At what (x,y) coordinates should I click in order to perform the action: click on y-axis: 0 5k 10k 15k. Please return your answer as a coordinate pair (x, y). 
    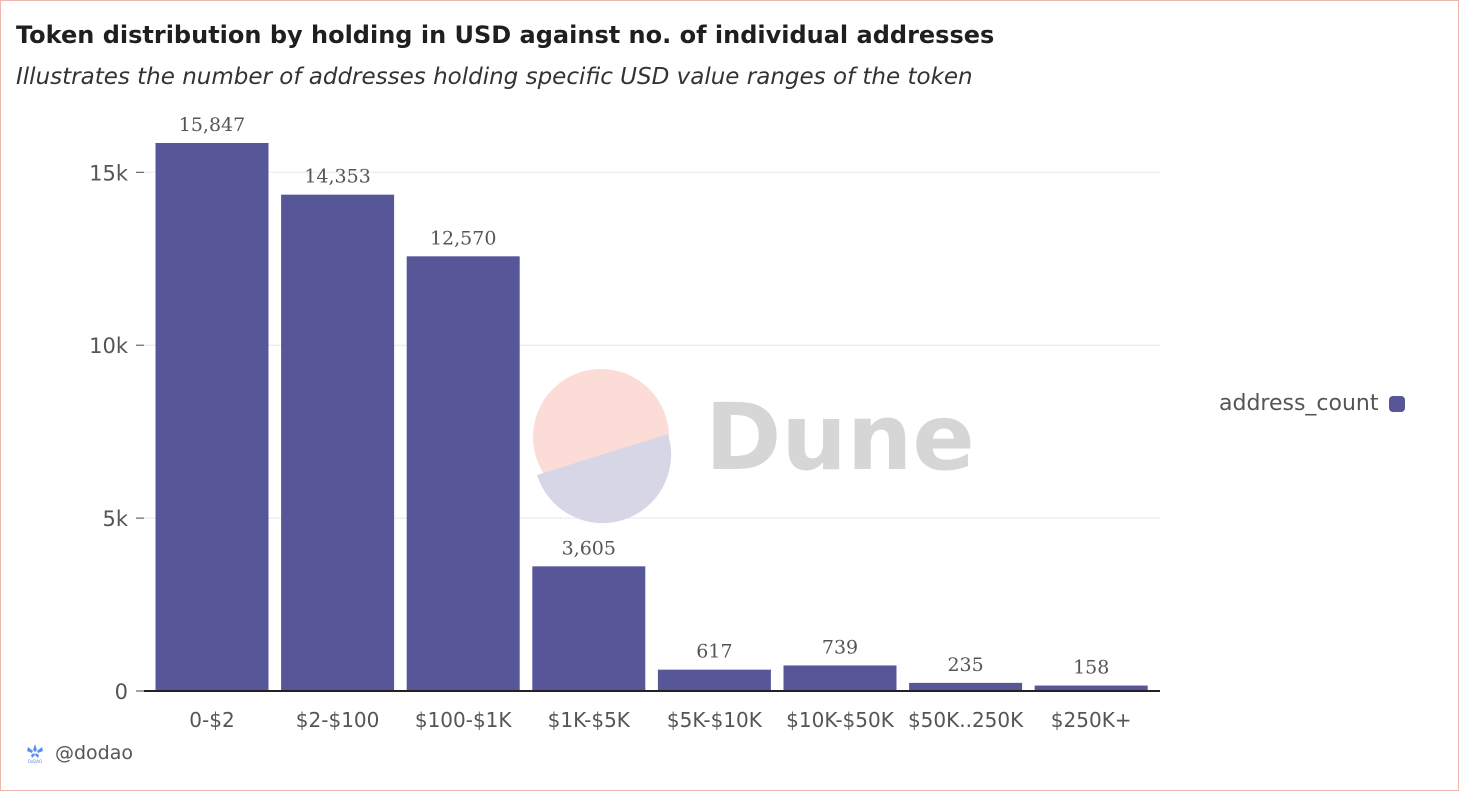
    Looking at the image, I should click on (116, 432).